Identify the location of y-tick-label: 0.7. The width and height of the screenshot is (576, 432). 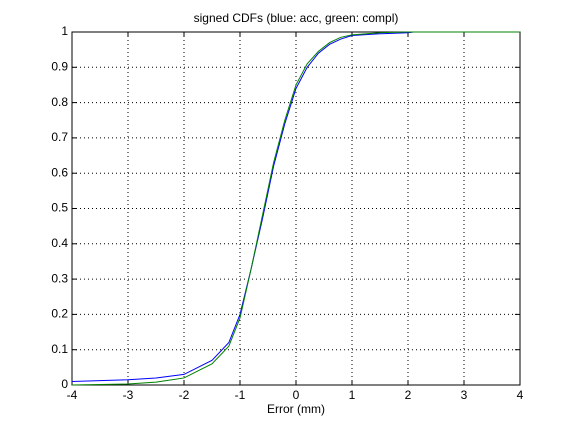
(59, 137).